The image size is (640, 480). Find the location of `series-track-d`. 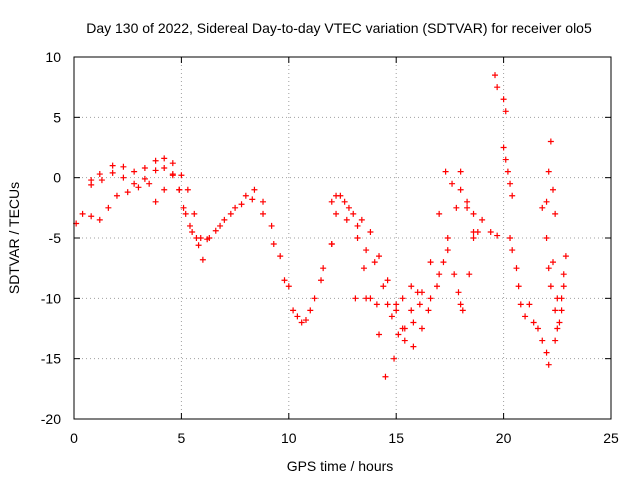

series-track-d is located at coordinates (417, 268).